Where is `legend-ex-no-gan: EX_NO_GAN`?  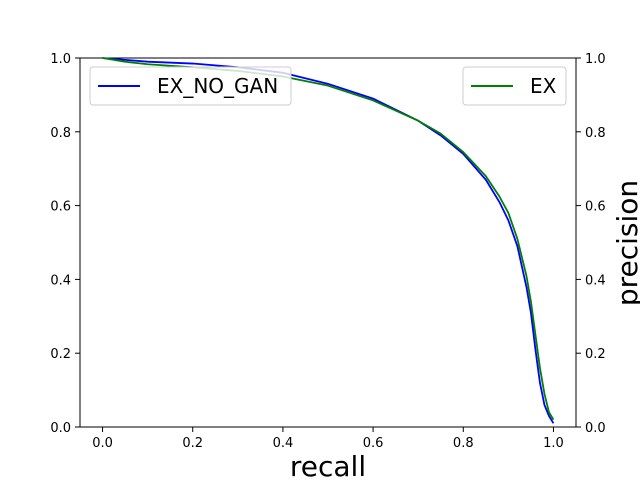 legend-ex-no-gan: EX_NO_GAN is located at coordinates (190, 86).